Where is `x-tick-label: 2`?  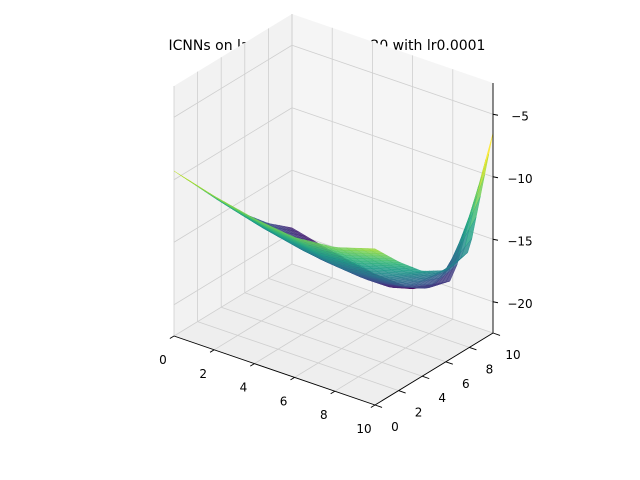 x-tick-label: 2 is located at coordinates (203, 374).